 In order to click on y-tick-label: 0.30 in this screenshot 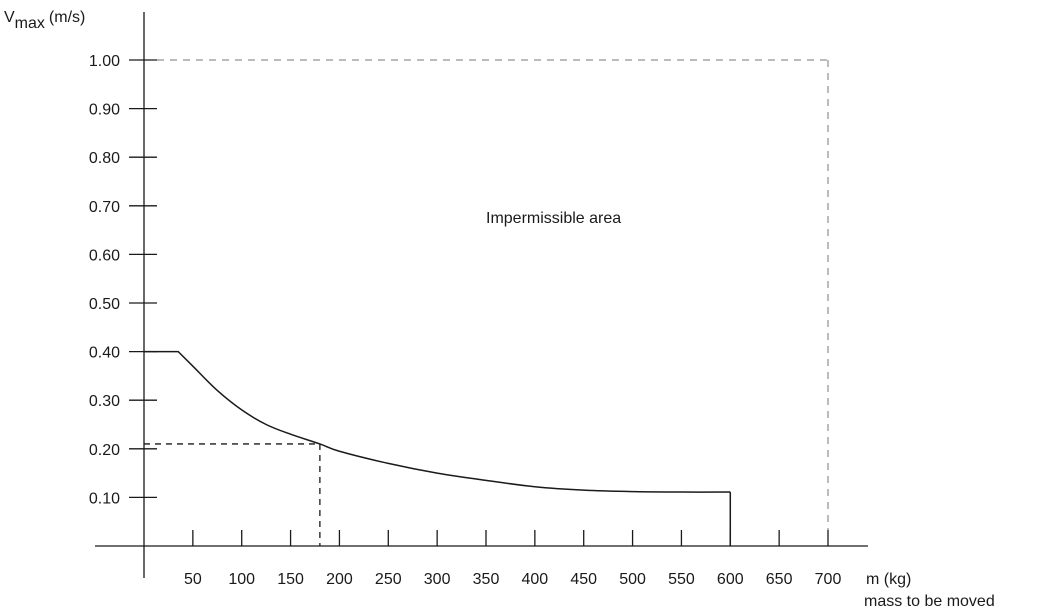, I will do `click(104, 401)`.